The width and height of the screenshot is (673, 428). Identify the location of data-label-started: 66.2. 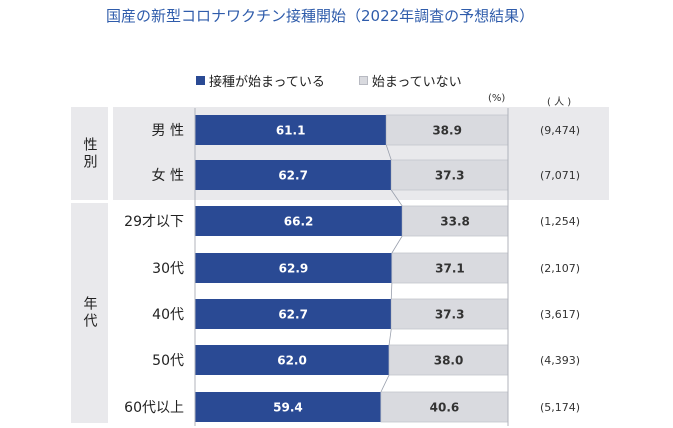
(299, 222).